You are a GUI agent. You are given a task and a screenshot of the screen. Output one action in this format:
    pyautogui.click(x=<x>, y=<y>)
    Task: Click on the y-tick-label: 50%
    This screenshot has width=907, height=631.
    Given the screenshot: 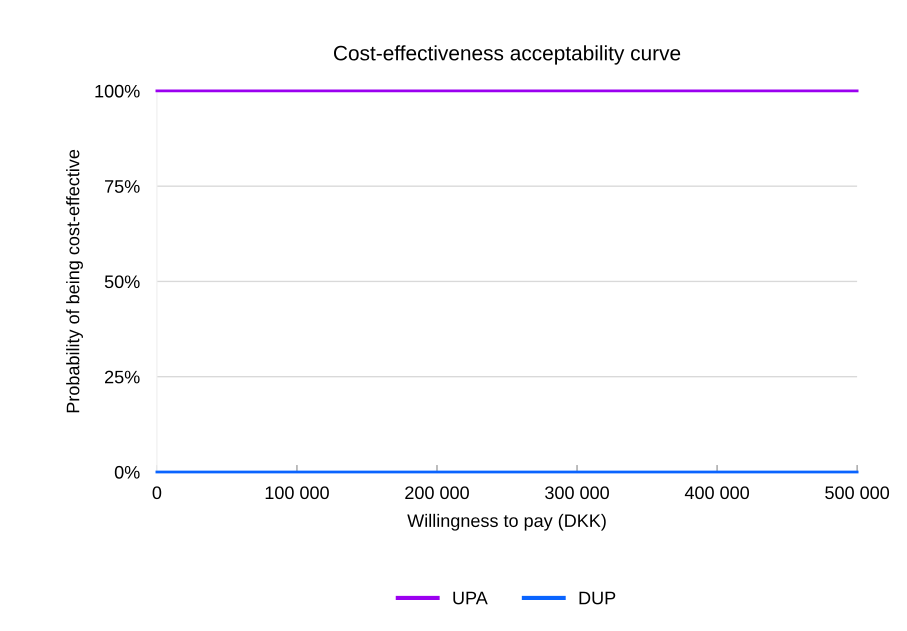 What is the action you would take?
    pyautogui.click(x=122, y=281)
    